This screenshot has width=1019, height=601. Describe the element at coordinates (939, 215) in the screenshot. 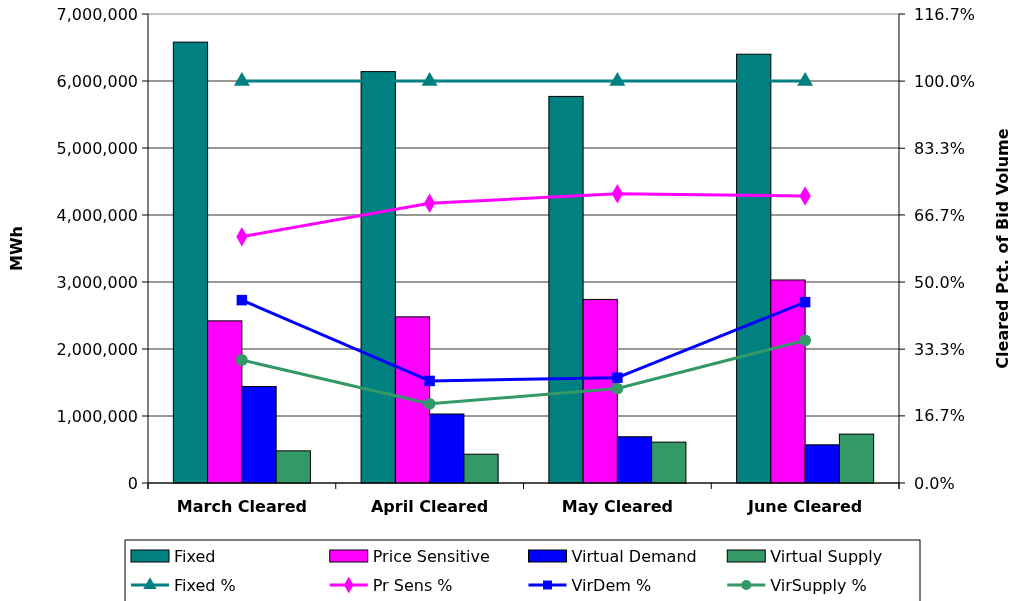

I see `y2-tick-label: 66.7%` at that location.